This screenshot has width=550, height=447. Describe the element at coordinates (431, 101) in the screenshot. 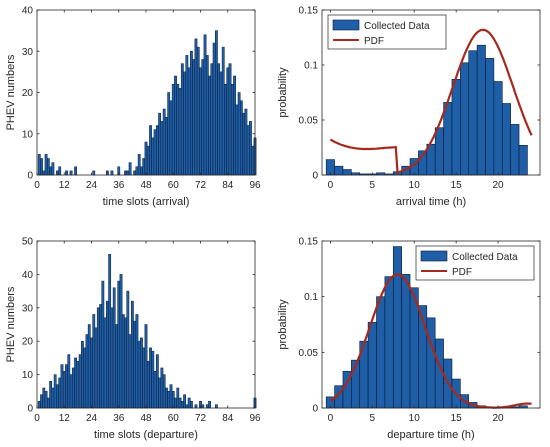

I see `pdf-curve` at that location.